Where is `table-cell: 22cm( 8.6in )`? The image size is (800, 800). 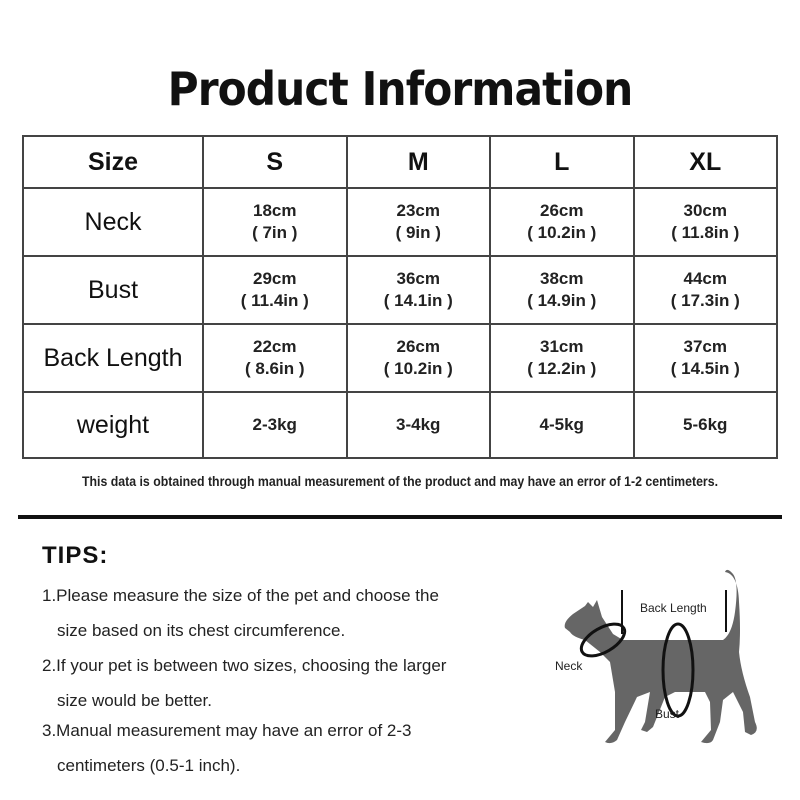 table-cell: 22cm( 8.6in ) is located at coordinates (275, 358).